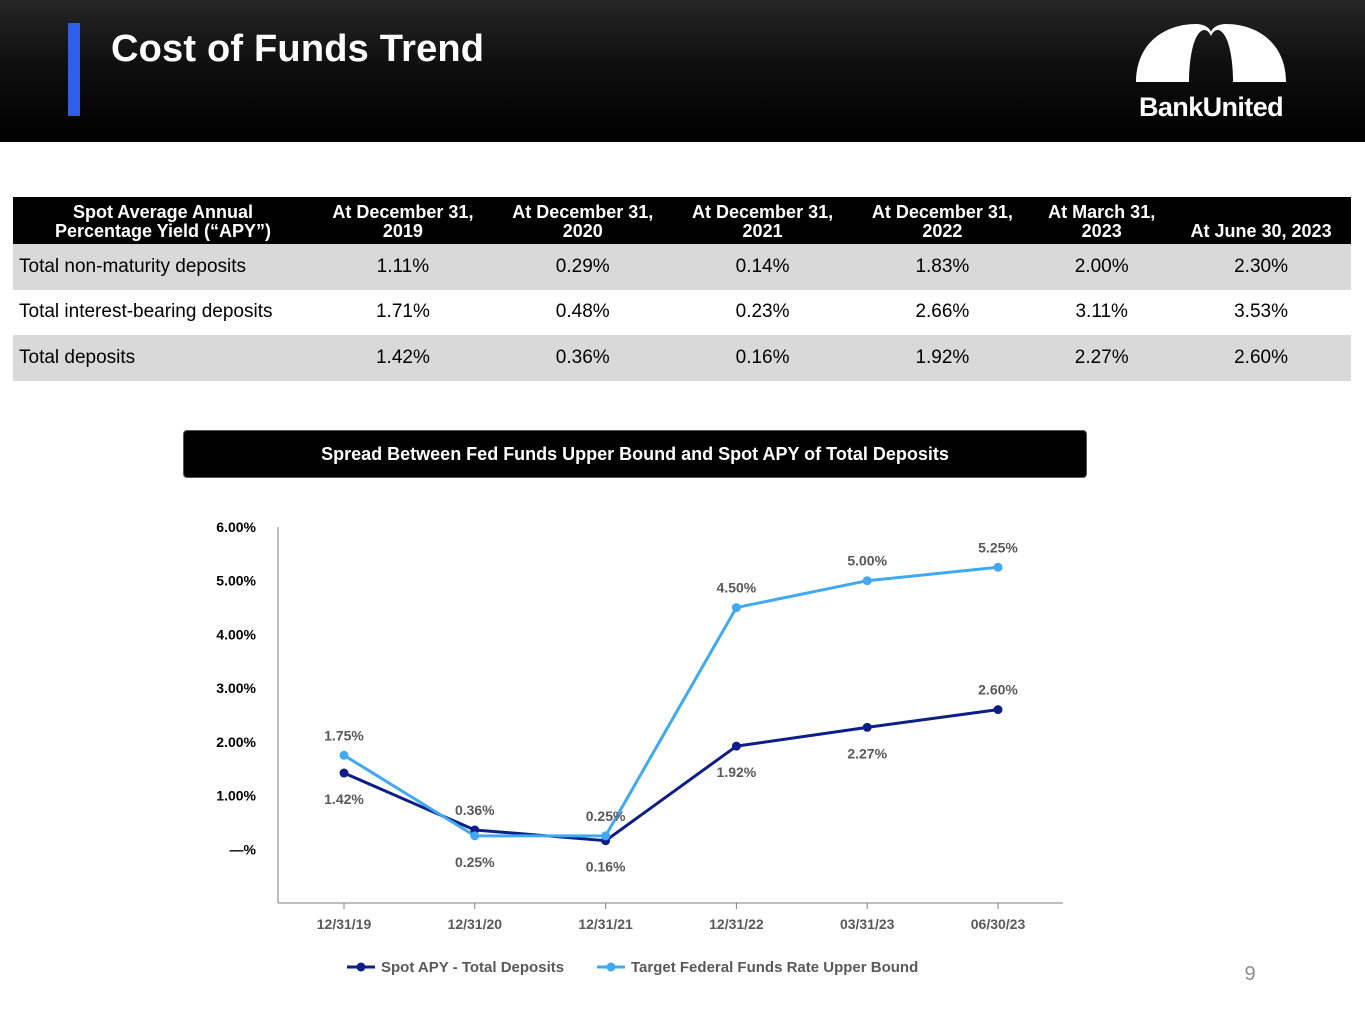  I want to click on title-accent-bar, so click(74, 69).